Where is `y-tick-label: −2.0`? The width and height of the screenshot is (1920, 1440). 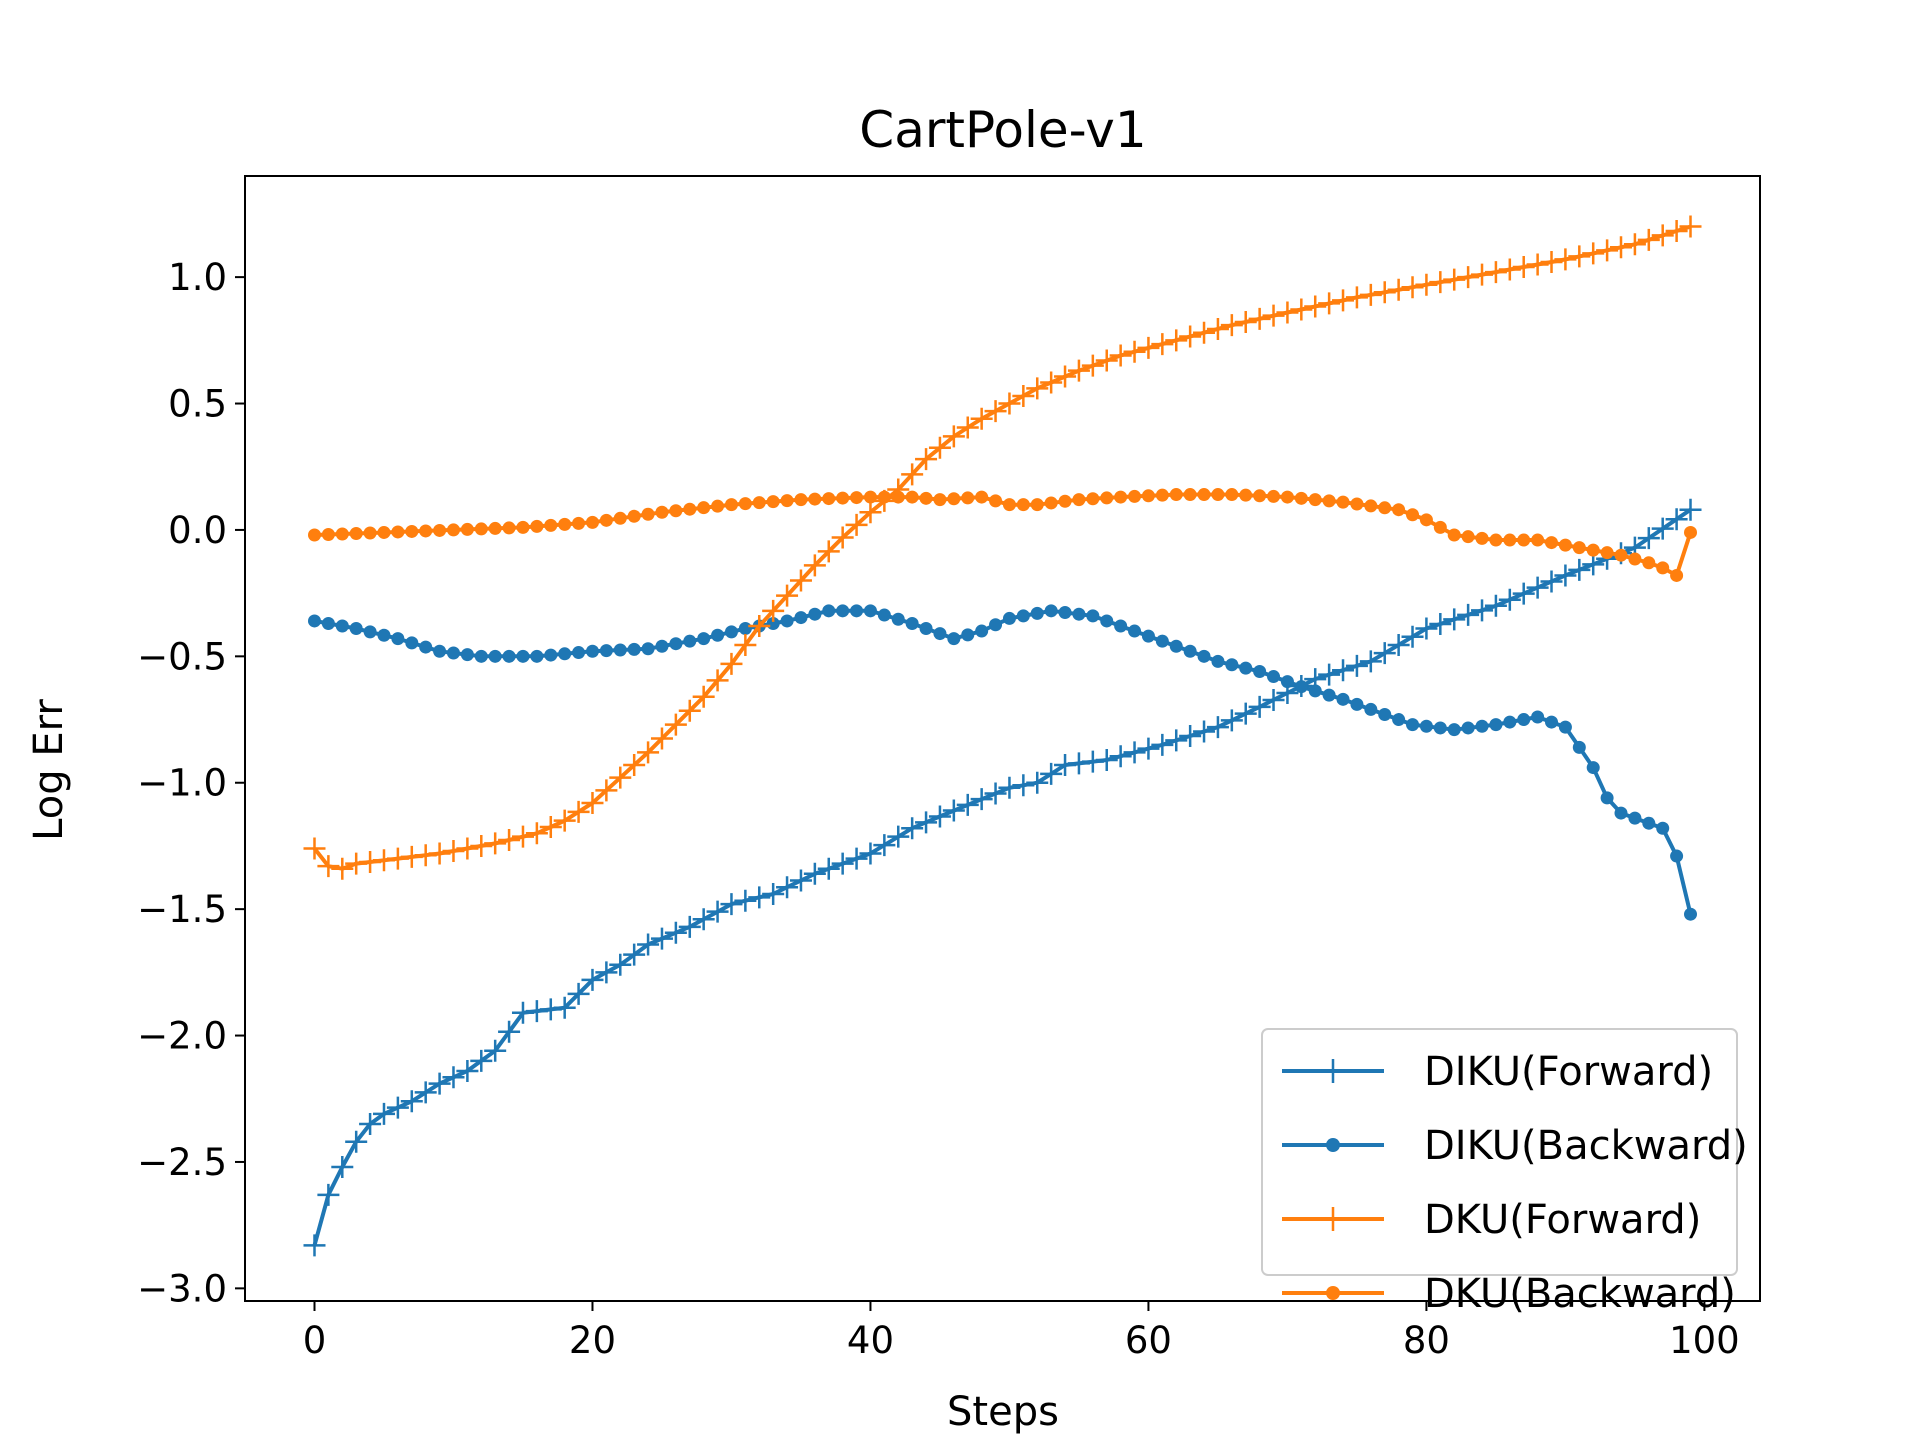
y-tick-label: −2.0 is located at coordinates (182, 1036).